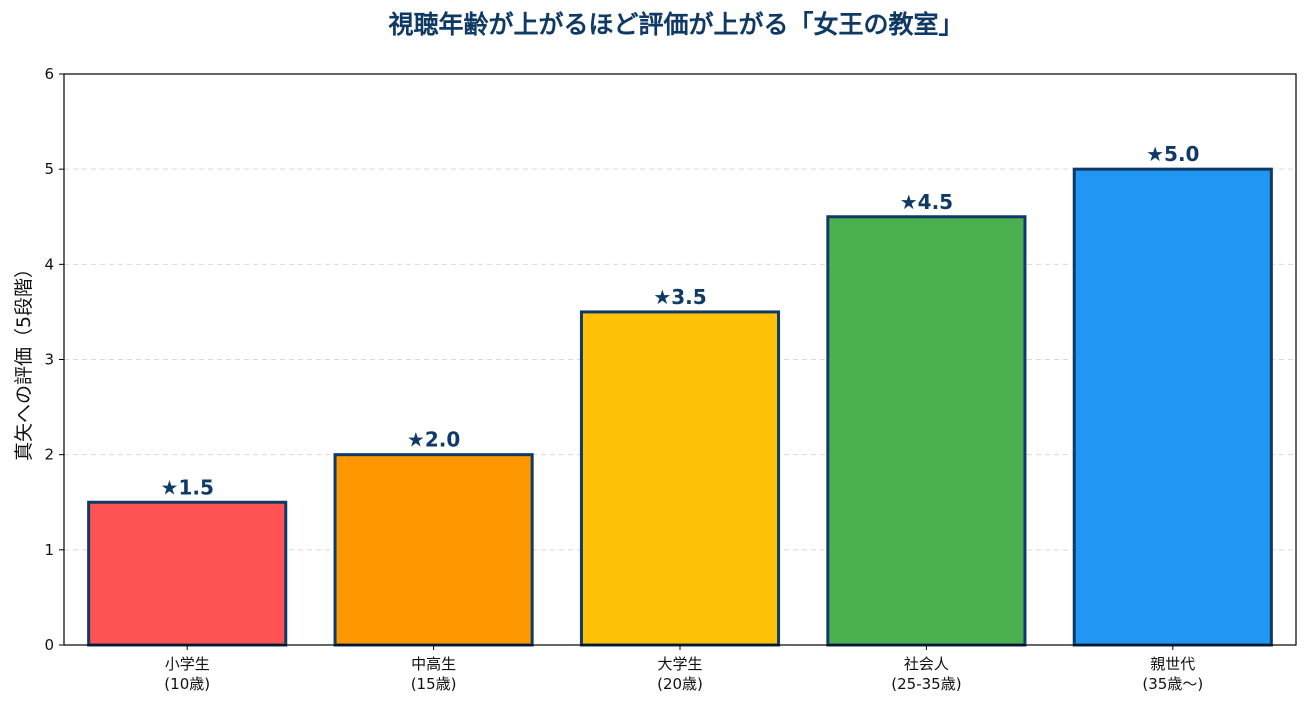 This screenshot has width=1307, height=707. What do you see at coordinates (187, 674) in the screenshot?
I see `x-tick-label: 小学生 (10歳)` at bounding box center [187, 674].